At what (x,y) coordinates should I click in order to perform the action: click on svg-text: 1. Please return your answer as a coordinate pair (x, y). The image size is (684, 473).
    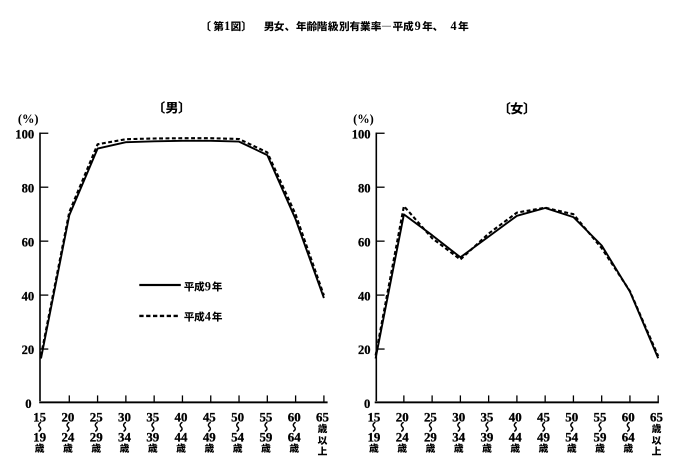
    Looking at the image, I should click on (227, 26).